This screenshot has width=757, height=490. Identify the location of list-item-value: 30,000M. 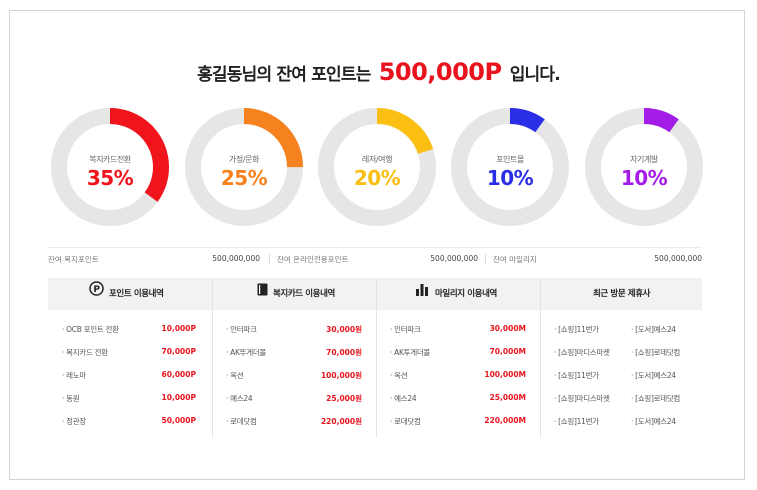
(507, 328).